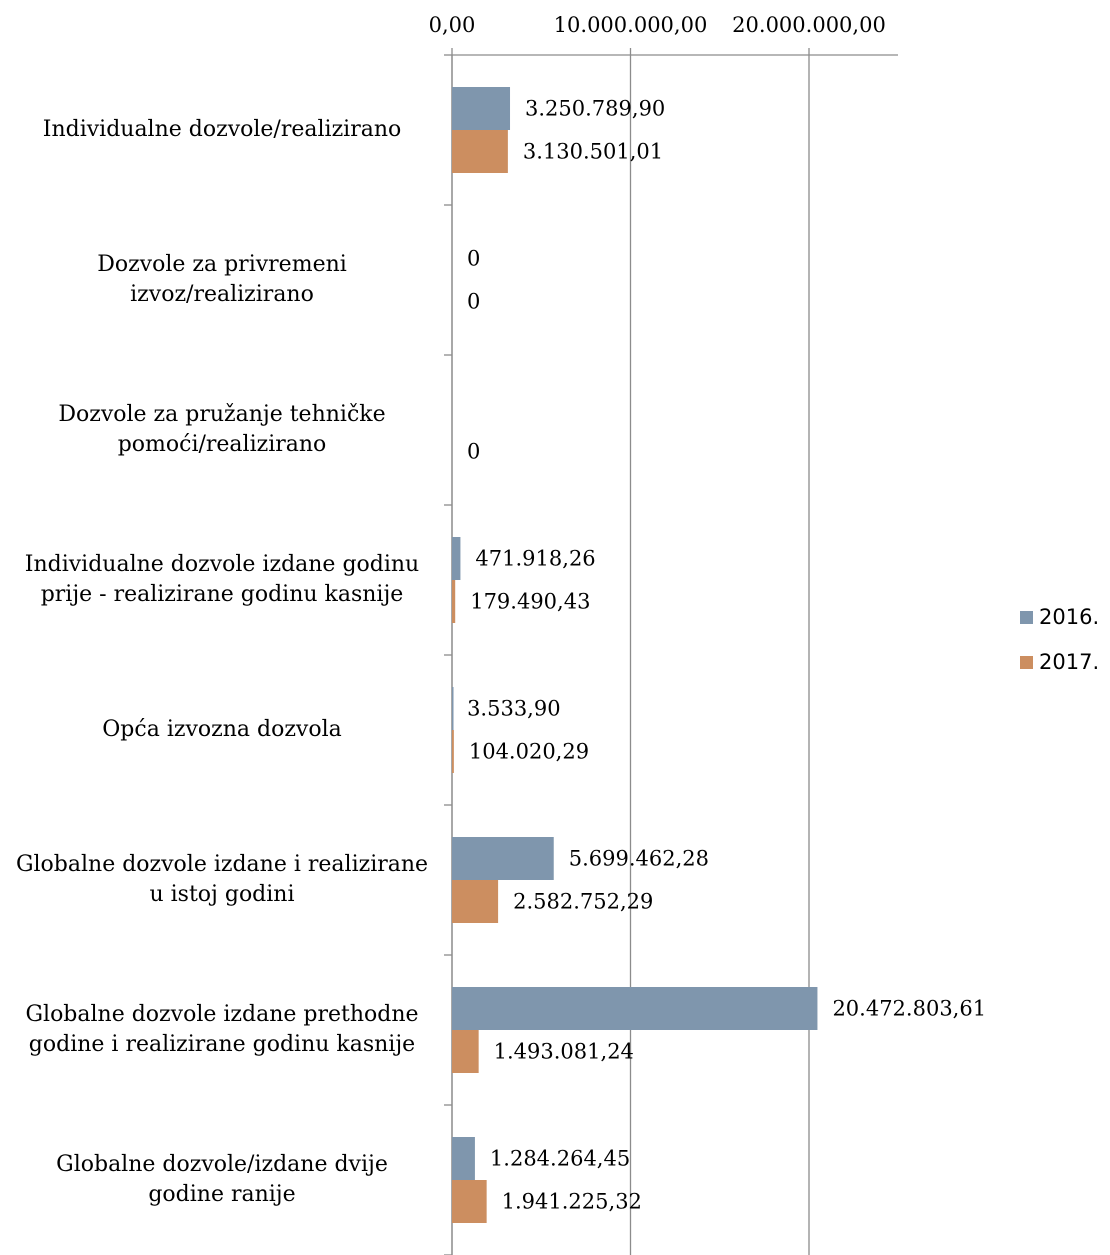 The image size is (1110, 1255). What do you see at coordinates (572, 1202) in the screenshot?
I see `data-label: 1.941.225,32` at bounding box center [572, 1202].